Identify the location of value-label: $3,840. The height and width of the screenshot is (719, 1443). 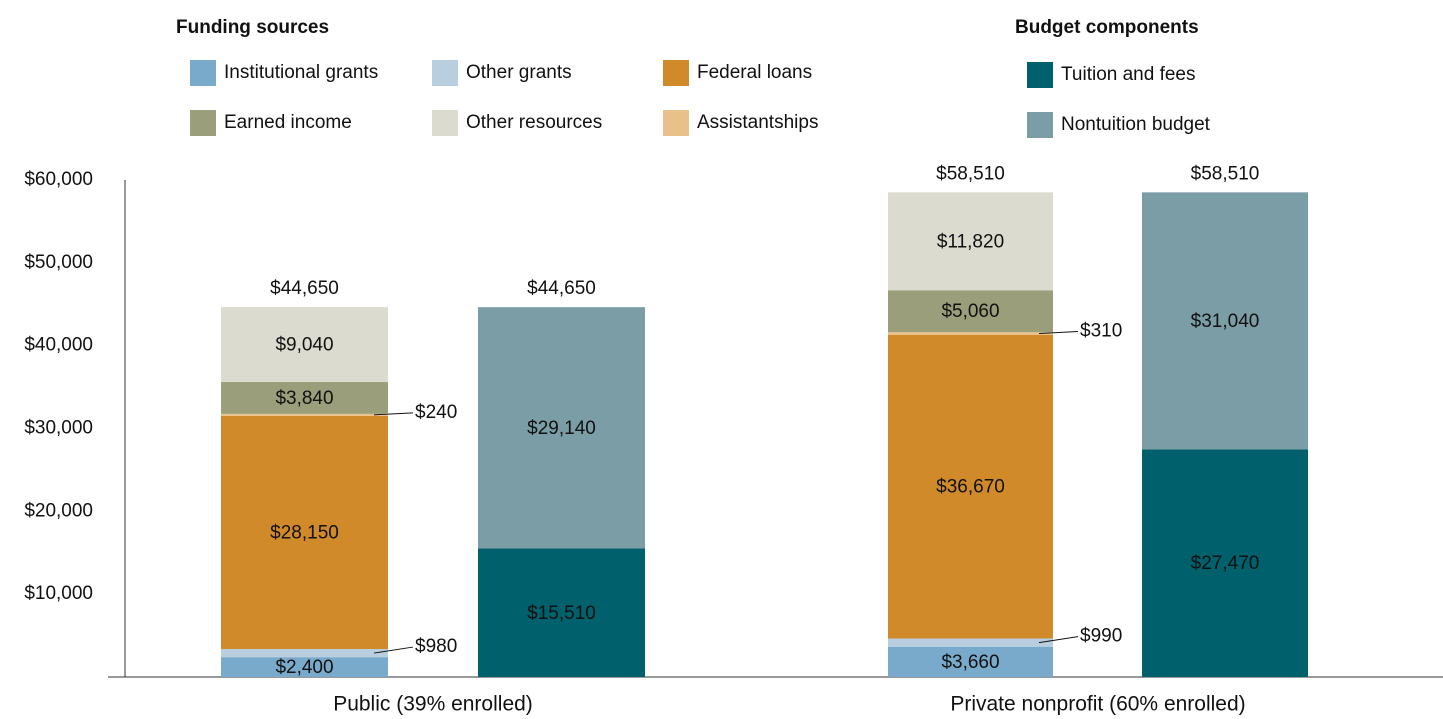
(304, 398).